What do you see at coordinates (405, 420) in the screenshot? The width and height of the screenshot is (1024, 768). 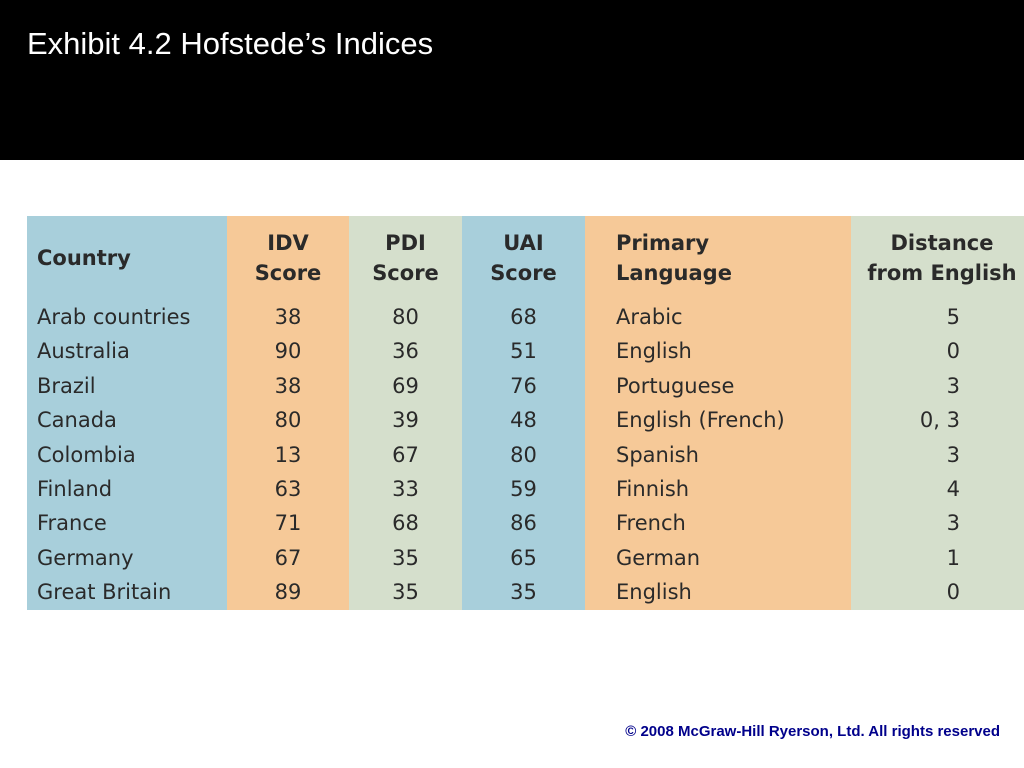 I see `cell-pdi: 39` at bounding box center [405, 420].